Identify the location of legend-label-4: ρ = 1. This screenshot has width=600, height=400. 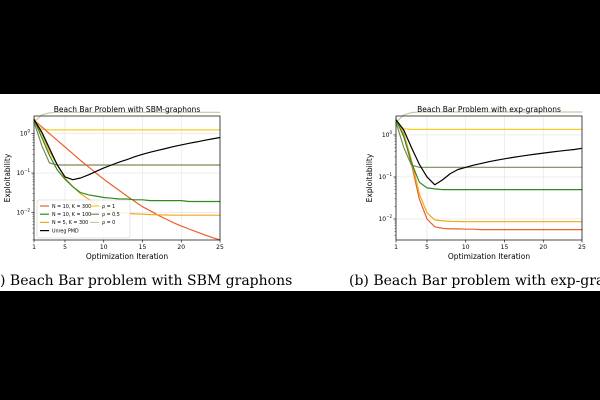
(108, 207).